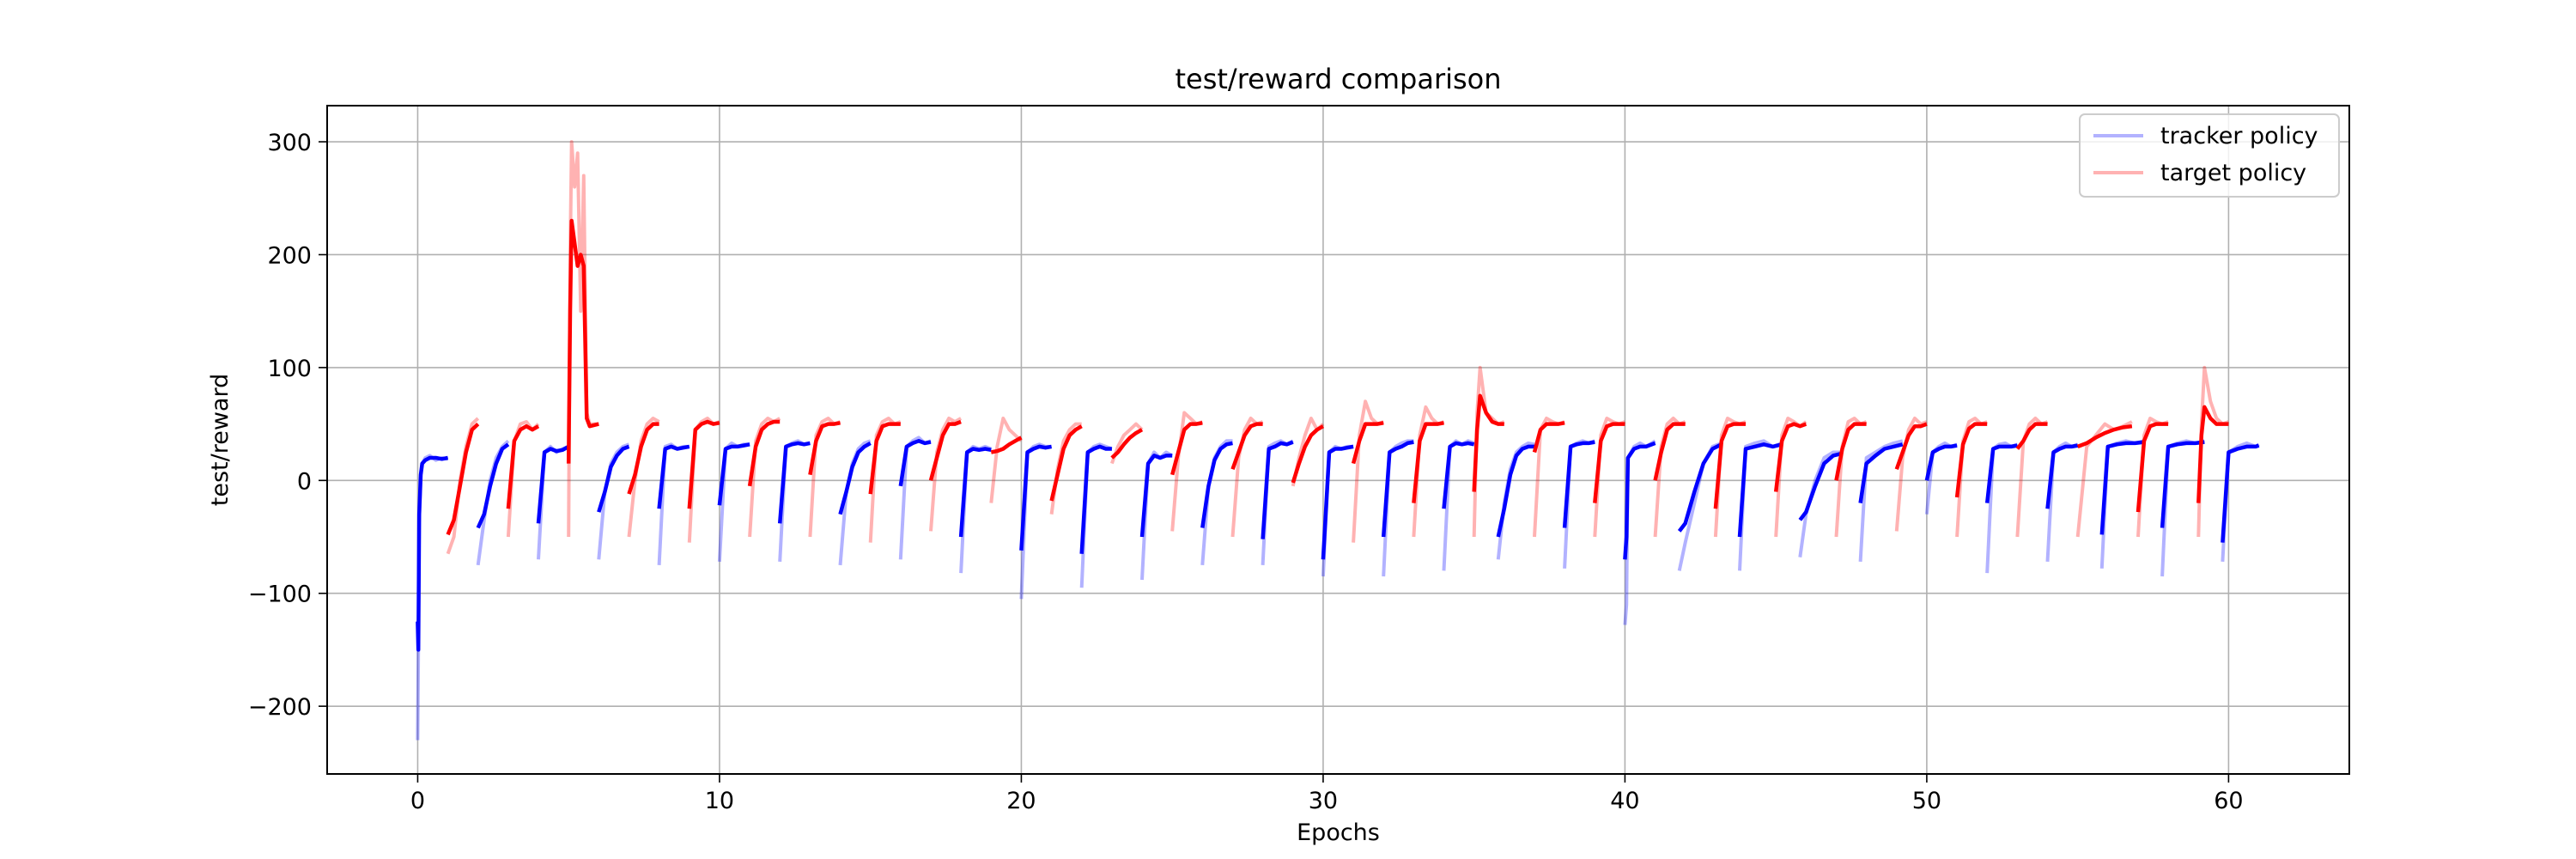 The image size is (2576, 859). What do you see at coordinates (290, 143) in the screenshot?
I see `y-tick-label: 300` at bounding box center [290, 143].